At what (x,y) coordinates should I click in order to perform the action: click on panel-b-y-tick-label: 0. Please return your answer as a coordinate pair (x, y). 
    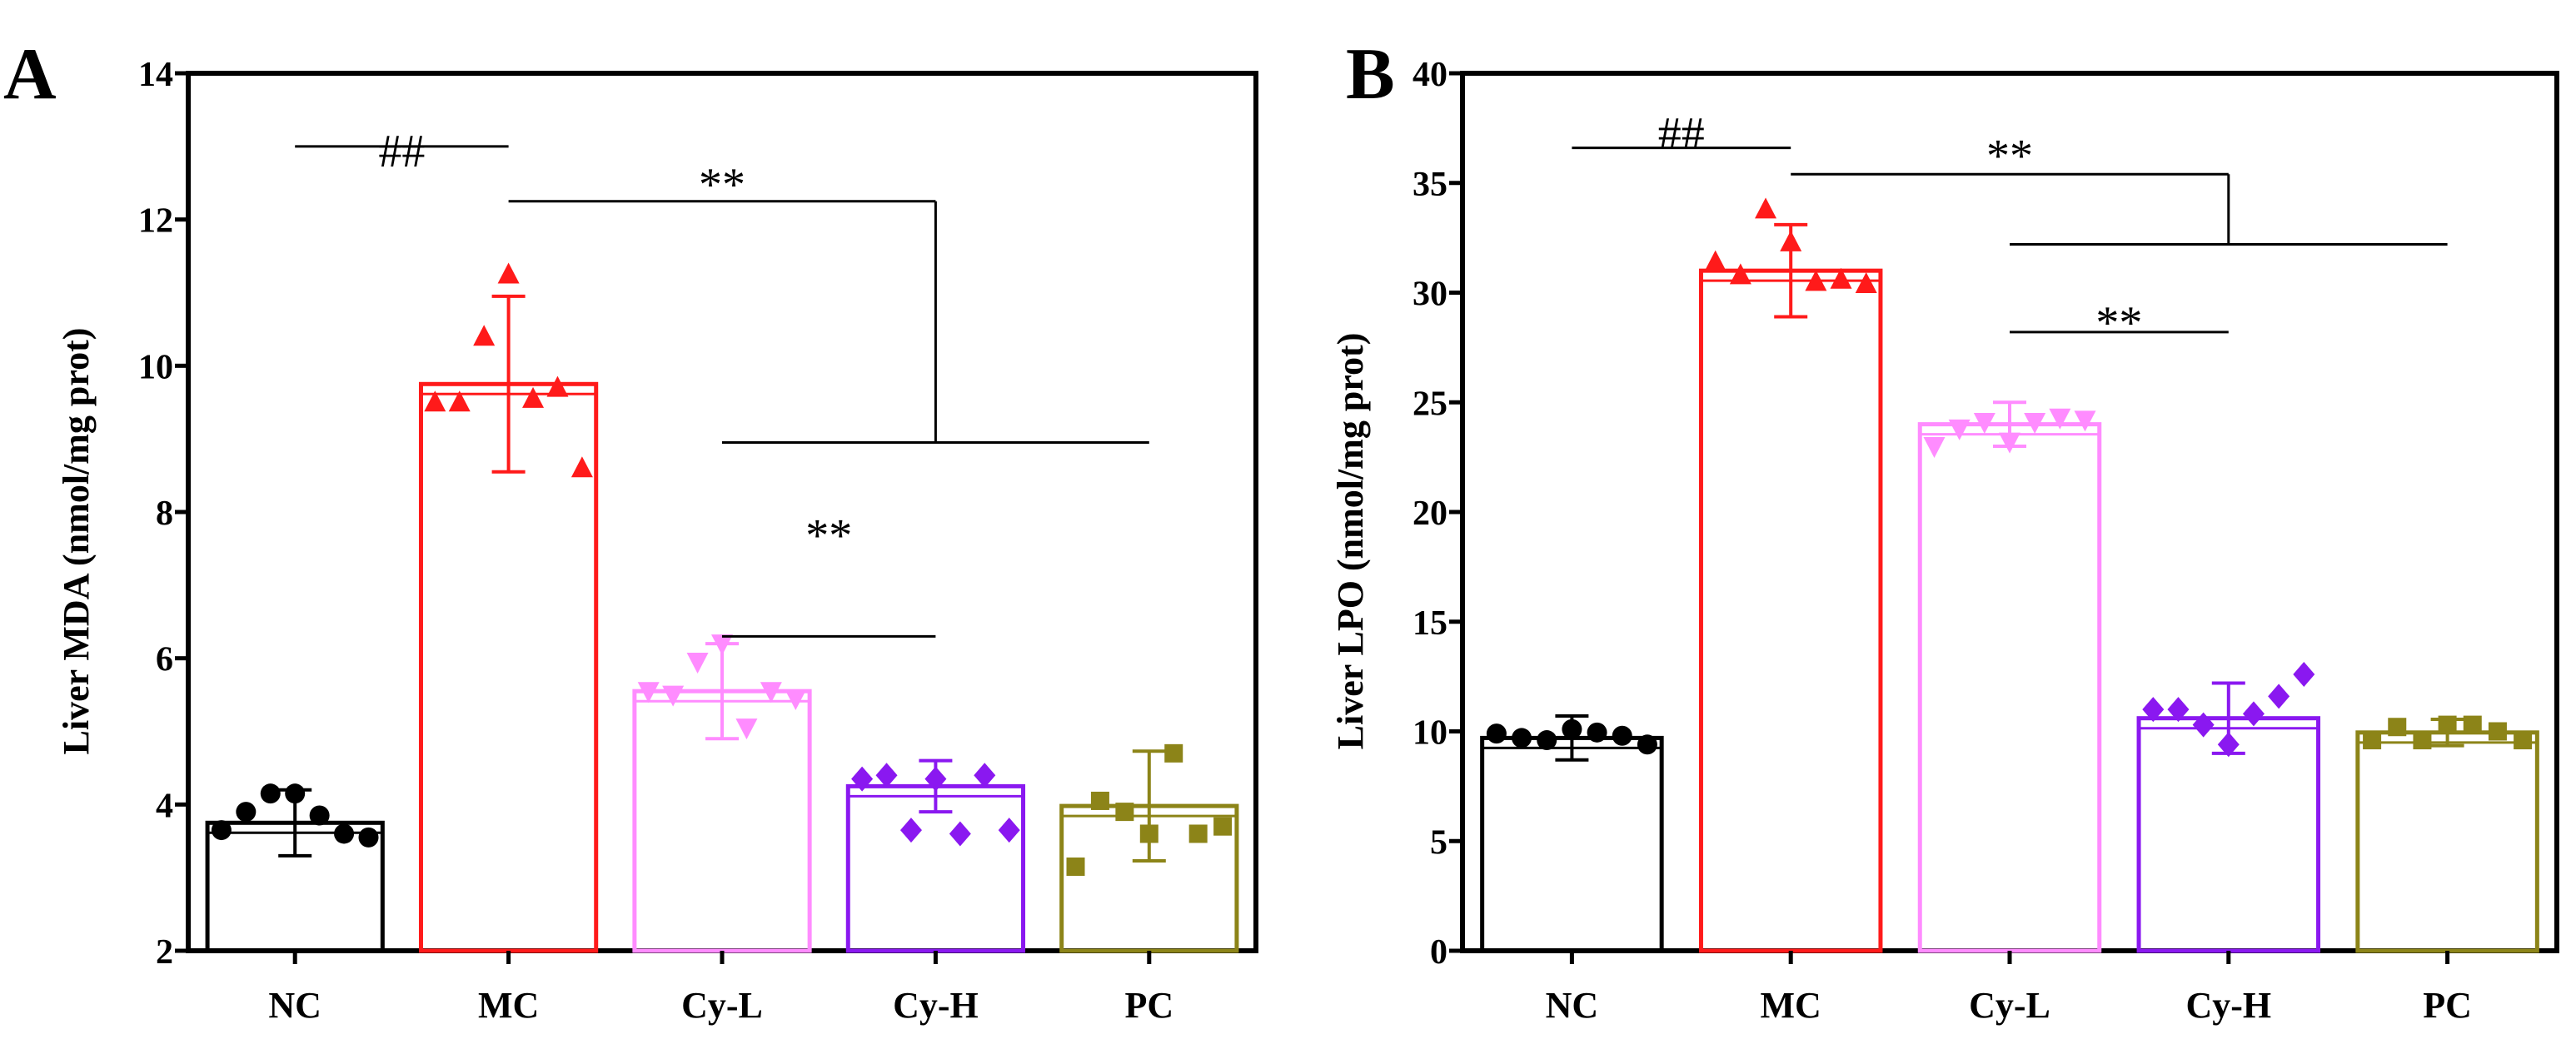
    Looking at the image, I should click on (1438, 952).